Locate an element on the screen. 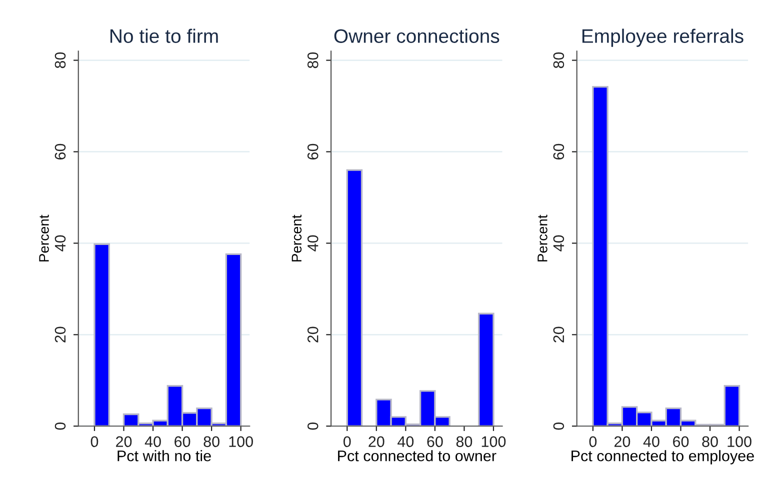 The image size is (761, 487). x-axis-title: Pct connected to owner is located at coordinates (417, 456).